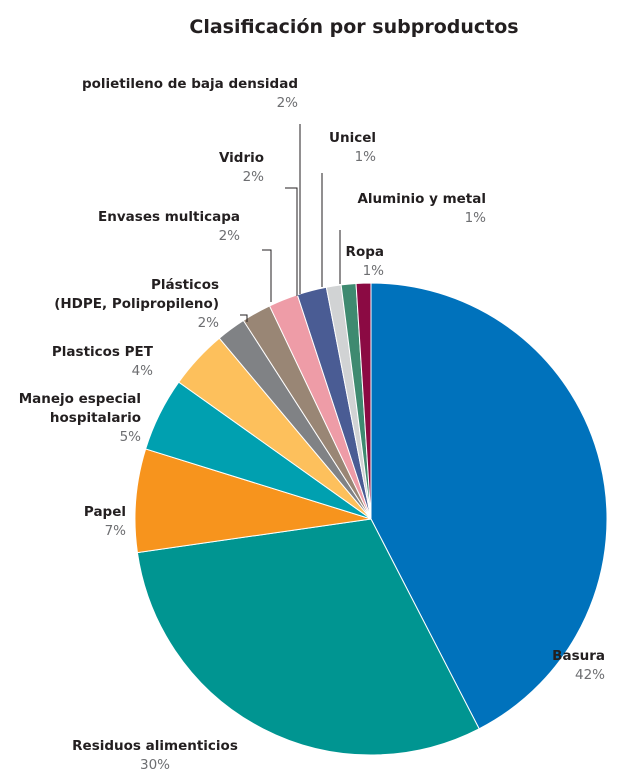  What do you see at coordinates (143, 371) in the screenshot?
I see `slice-label-percent: 4%` at bounding box center [143, 371].